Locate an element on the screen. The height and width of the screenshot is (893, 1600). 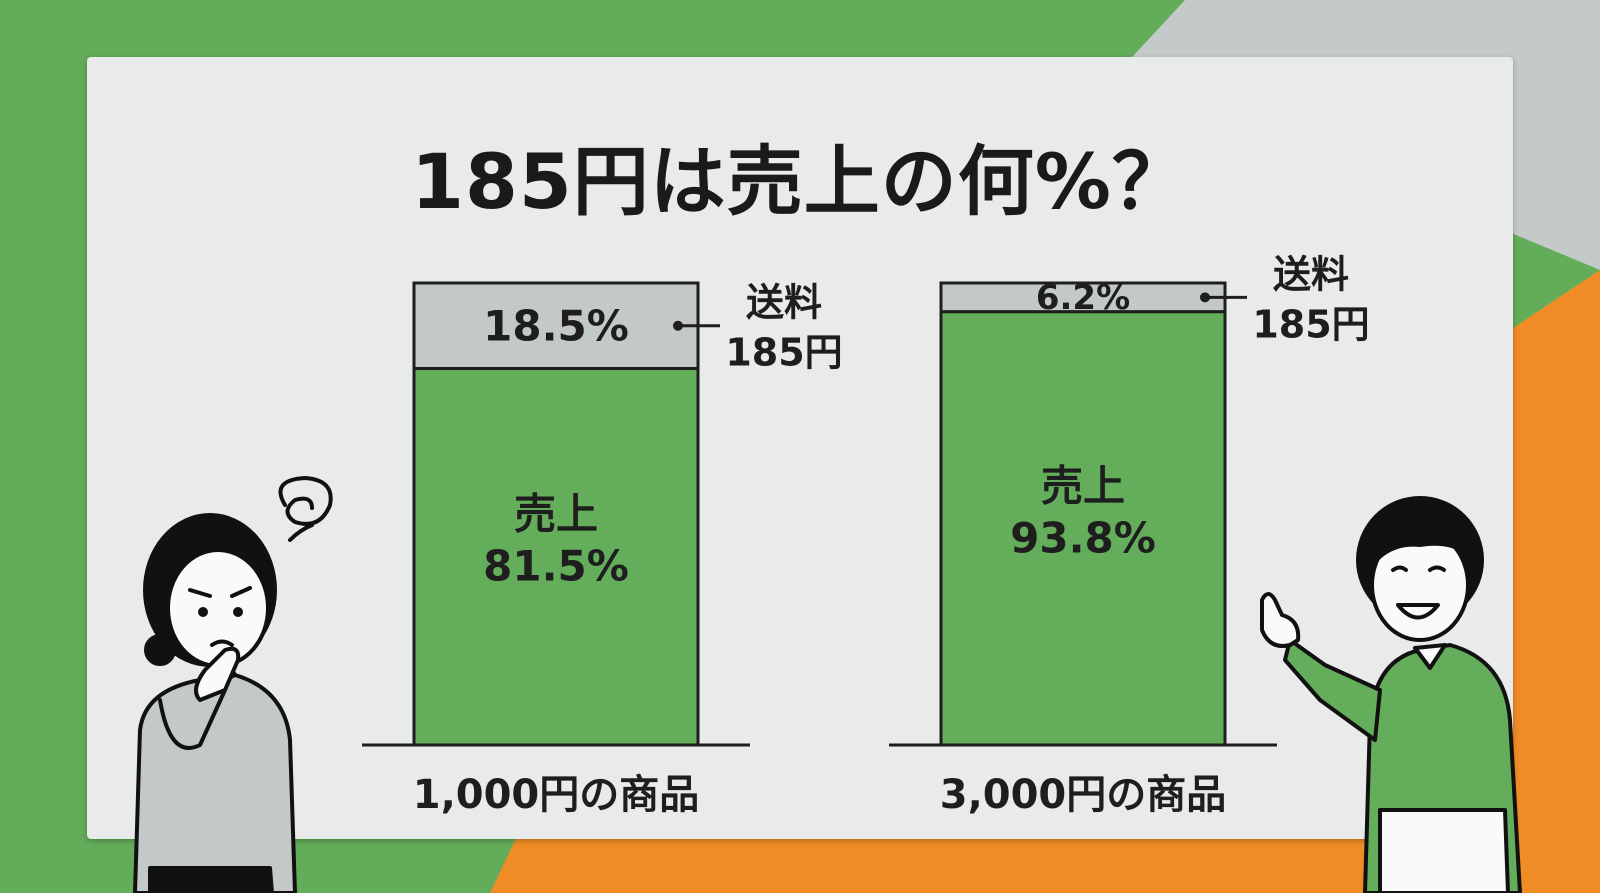
page-title: 185円は売上の何%？ is located at coordinates (800, 181).